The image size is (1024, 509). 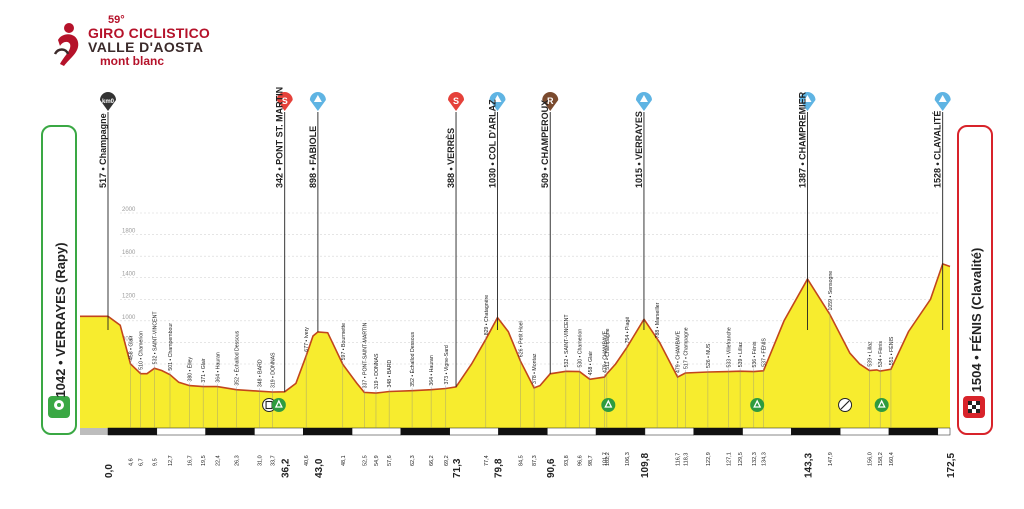 I want to click on logo-subtitle: mont blanc, so click(x=132, y=61).